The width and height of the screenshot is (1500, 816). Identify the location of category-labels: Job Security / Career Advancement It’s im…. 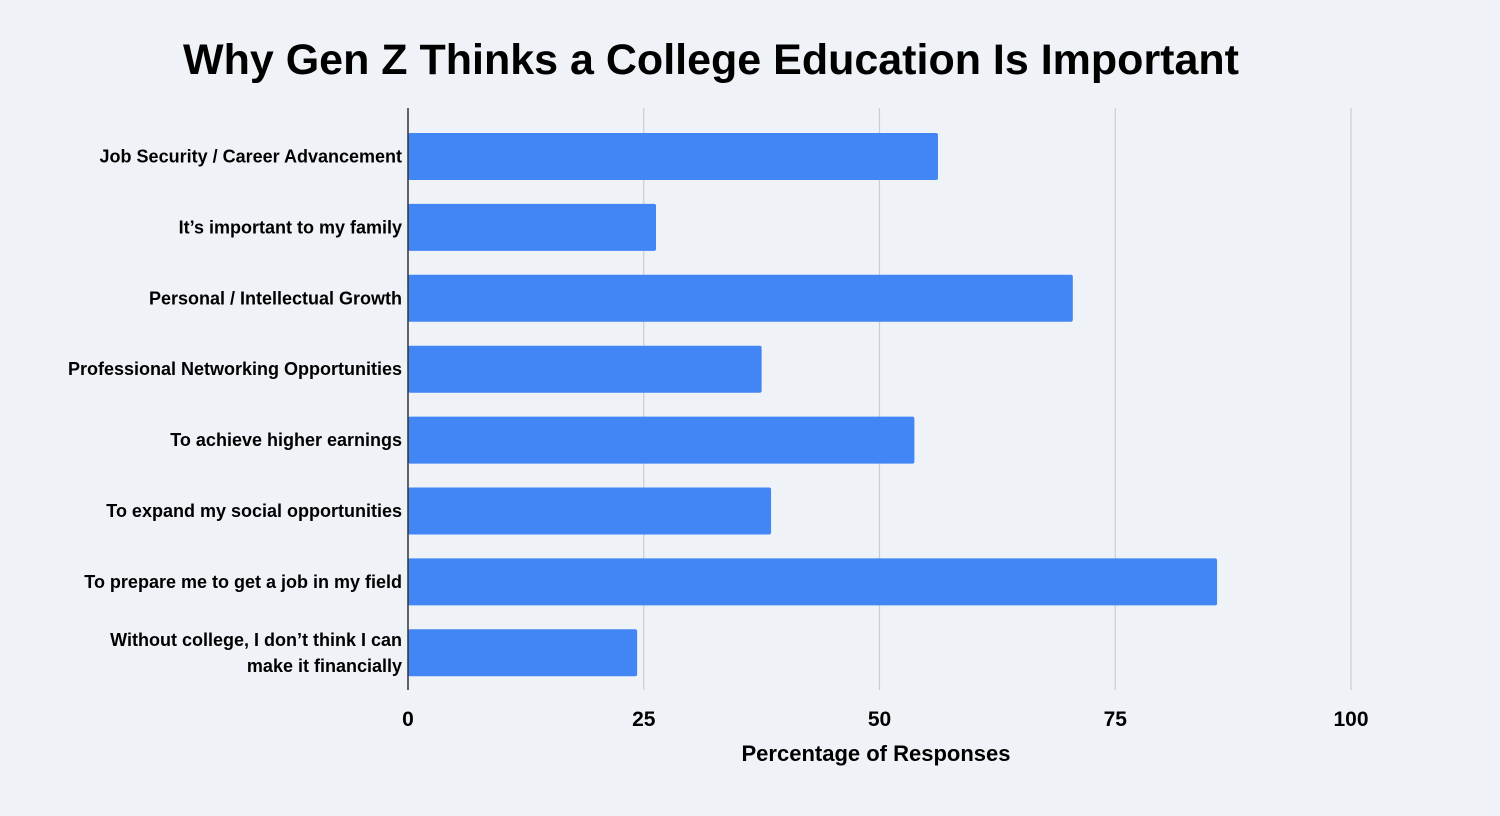
(235, 411).